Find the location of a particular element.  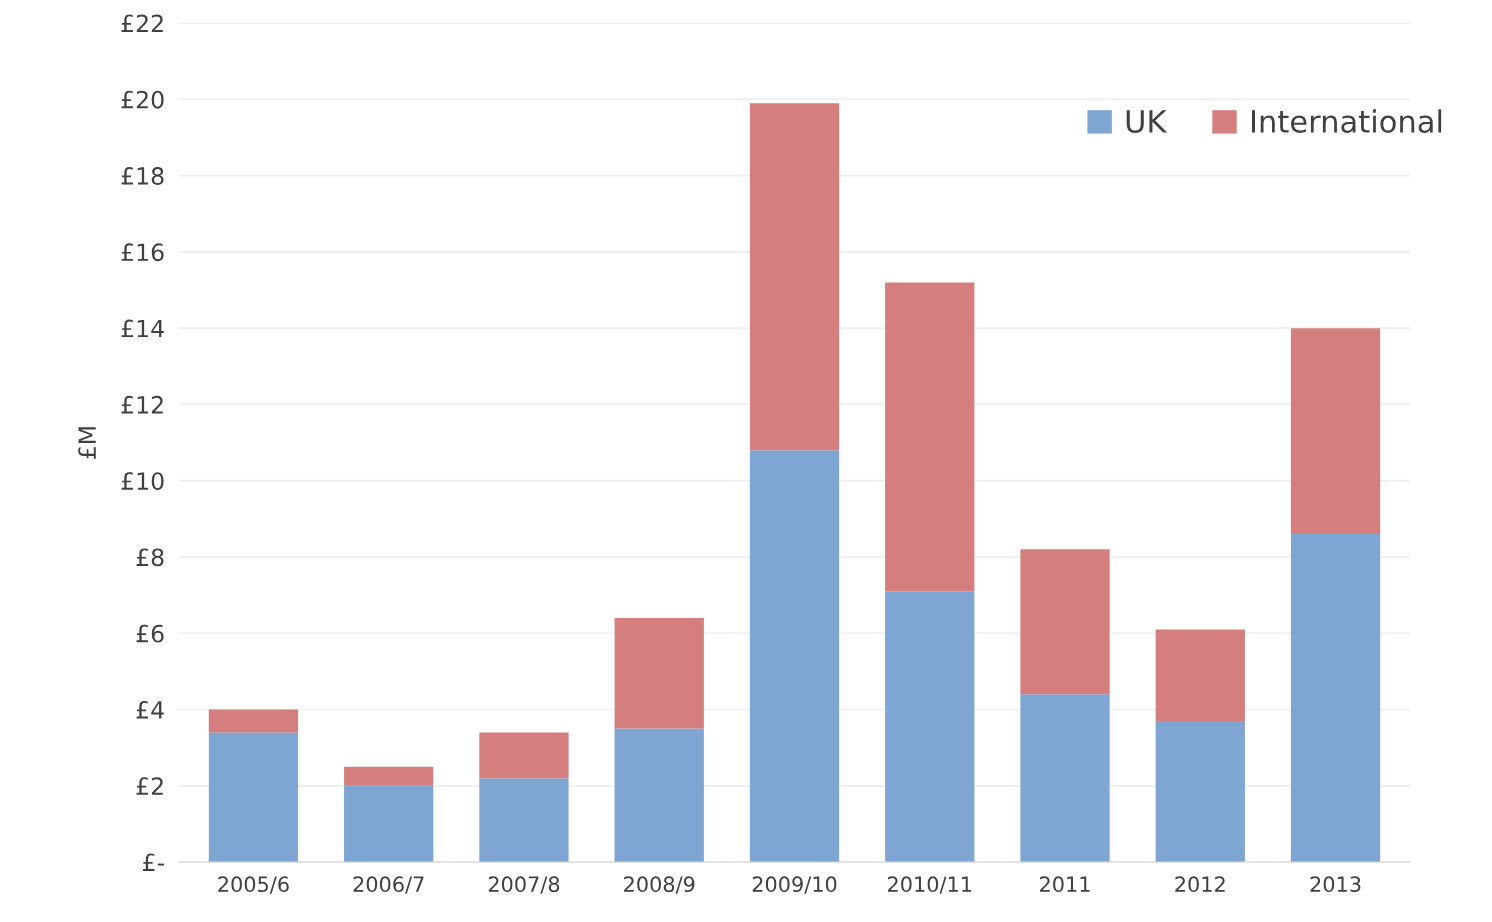

x-tick-label: 2011 is located at coordinates (1065, 884).